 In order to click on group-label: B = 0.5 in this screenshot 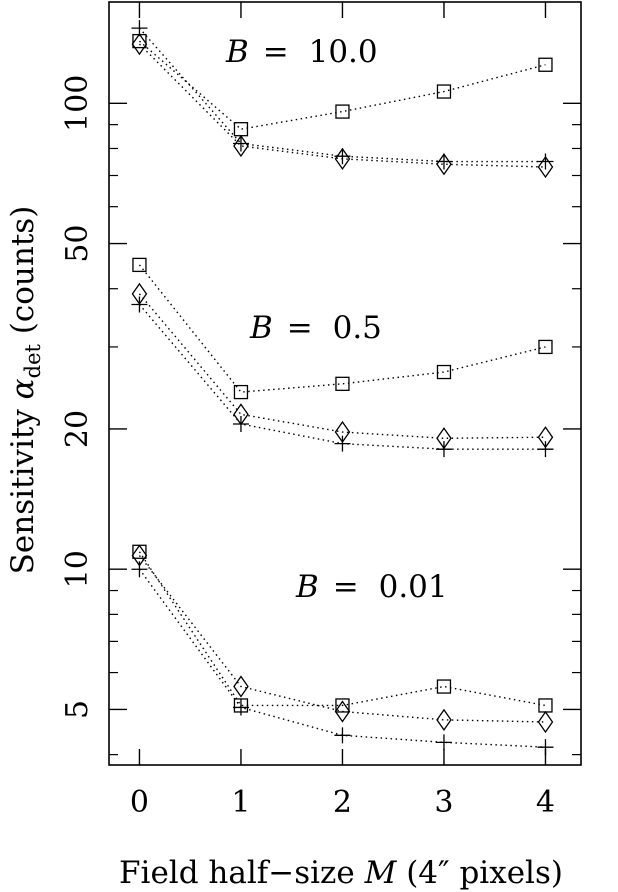, I will do `click(315, 328)`.